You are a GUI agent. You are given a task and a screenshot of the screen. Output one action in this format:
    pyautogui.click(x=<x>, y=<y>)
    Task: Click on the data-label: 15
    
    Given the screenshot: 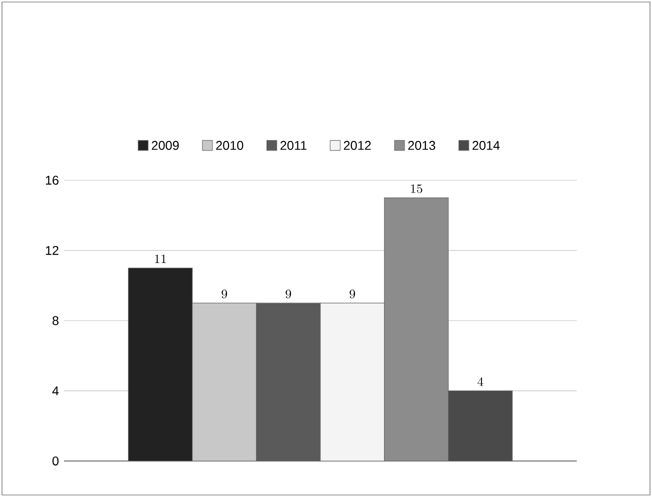 What is the action you would take?
    pyautogui.click(x=416, y=189)
    